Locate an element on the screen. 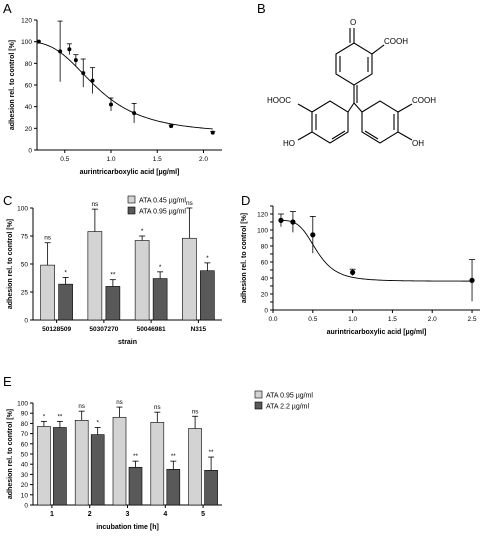 The width and height of the screenshot is (487, 550). left-ring is located at coordinates (330, 122).